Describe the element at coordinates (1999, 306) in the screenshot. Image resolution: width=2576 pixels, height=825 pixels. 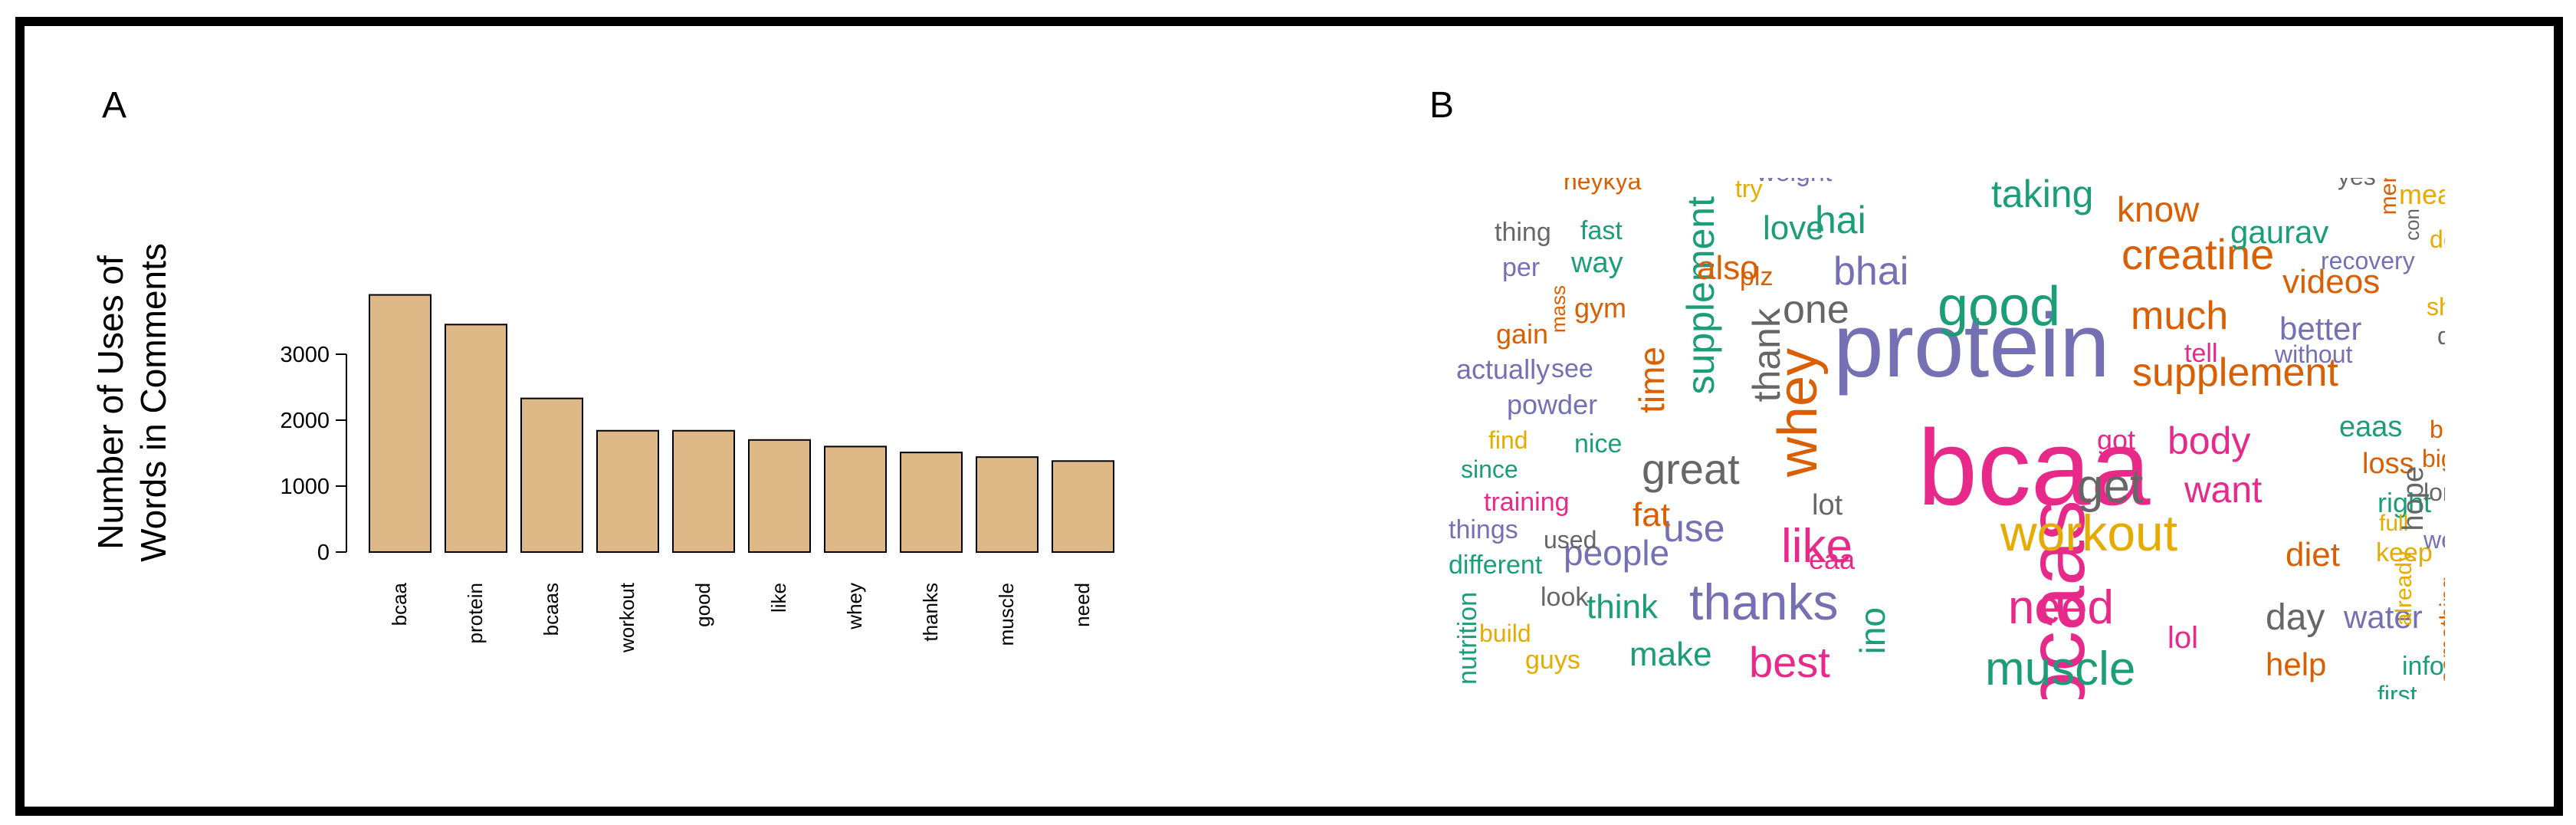
I see `cloud-word: good` at that location.